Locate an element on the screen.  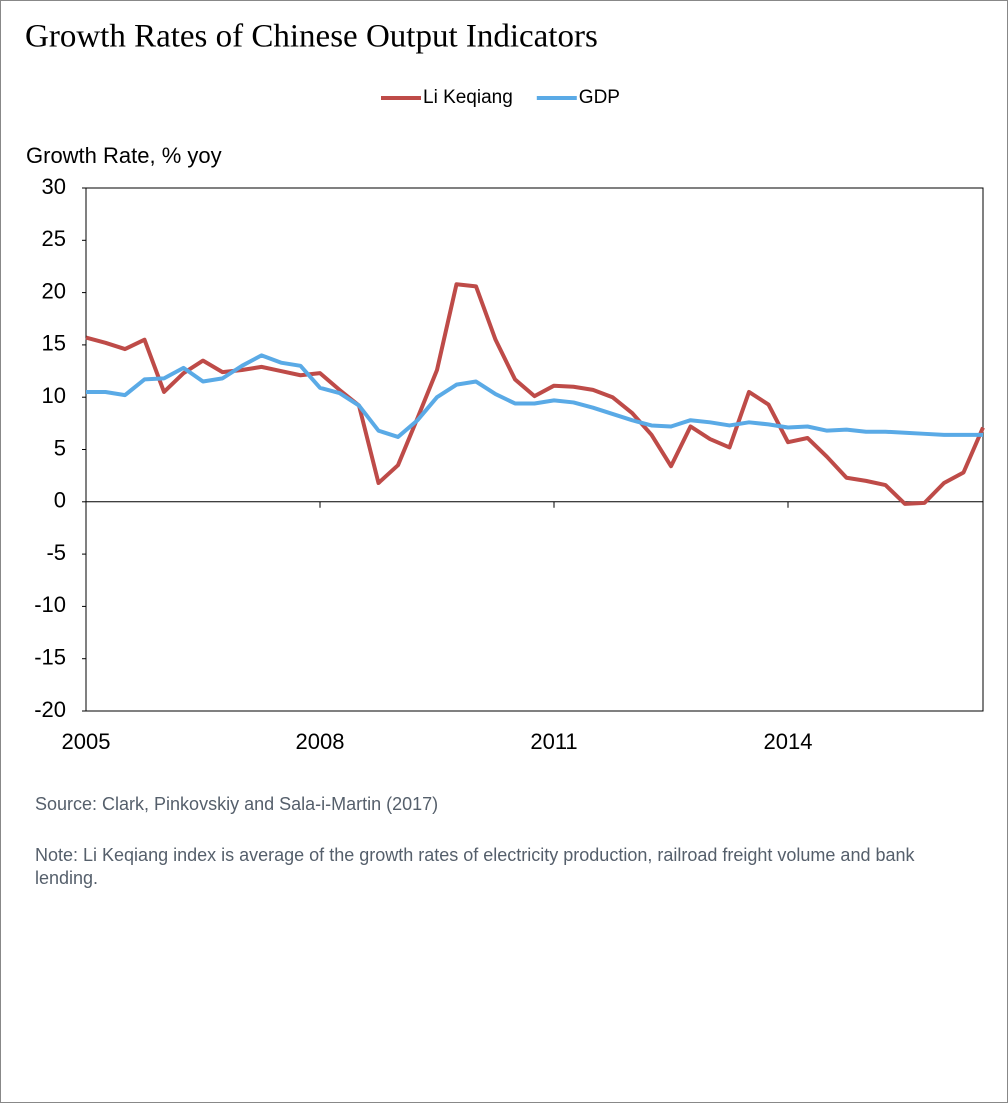
y-tick-label: -15 is located at coordinates (50, 657).